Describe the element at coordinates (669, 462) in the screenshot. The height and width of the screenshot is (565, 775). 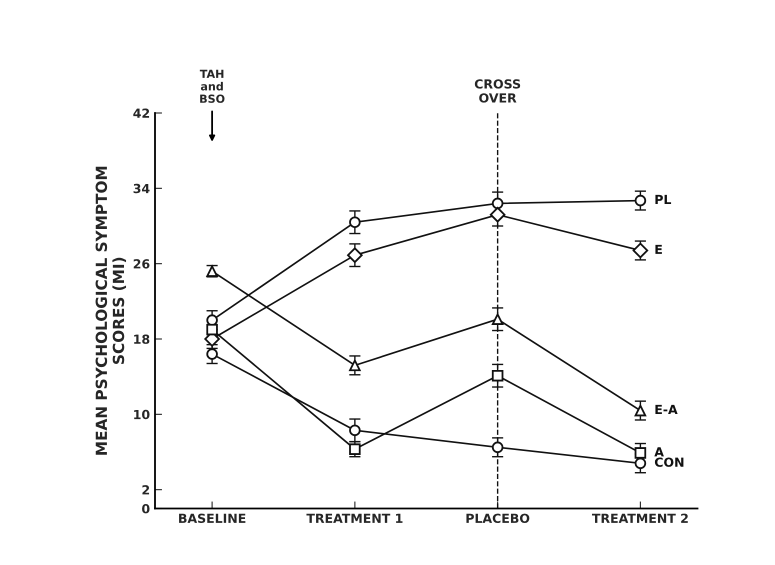
I see `series-label: CON` at that location.